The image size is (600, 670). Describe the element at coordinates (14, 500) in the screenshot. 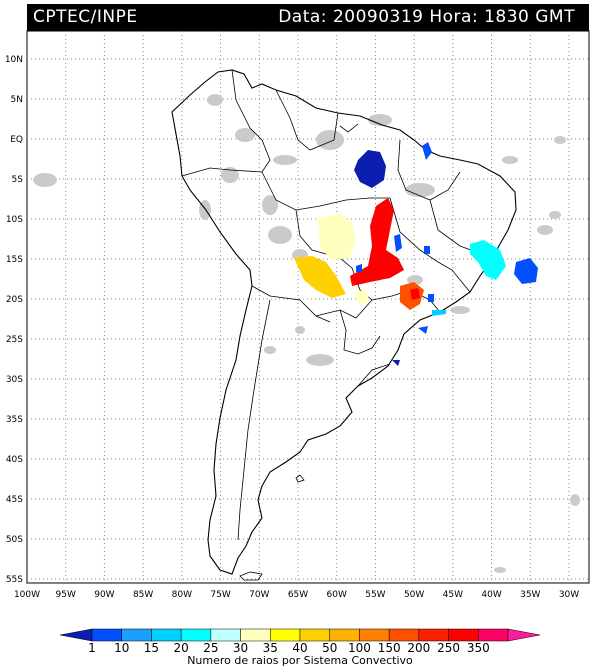

I see `lat-label: 45S` at that location.